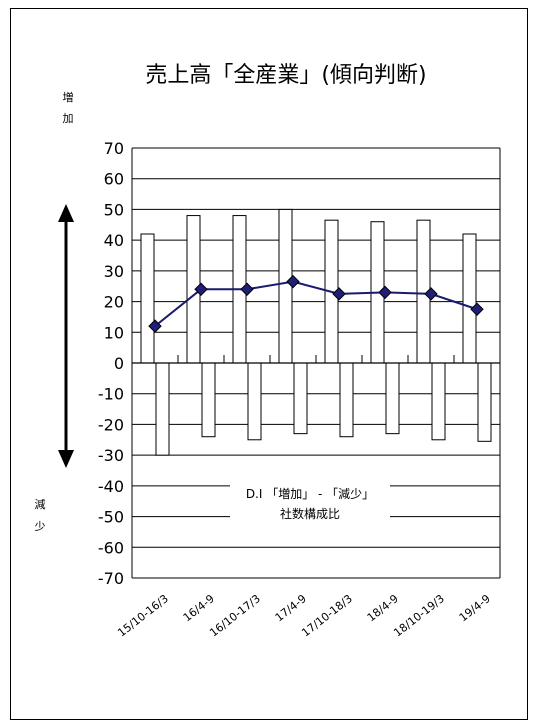 Image resolution: width=534 pixels, height=720 pixels. Describe the element at coordinates (68, 118) in the screenshot. I see `increase-label-bottom: 加` at that location.